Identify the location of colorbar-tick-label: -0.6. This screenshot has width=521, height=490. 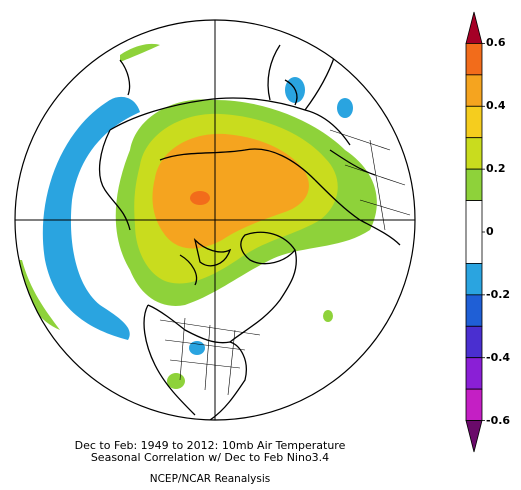
(498, 420).